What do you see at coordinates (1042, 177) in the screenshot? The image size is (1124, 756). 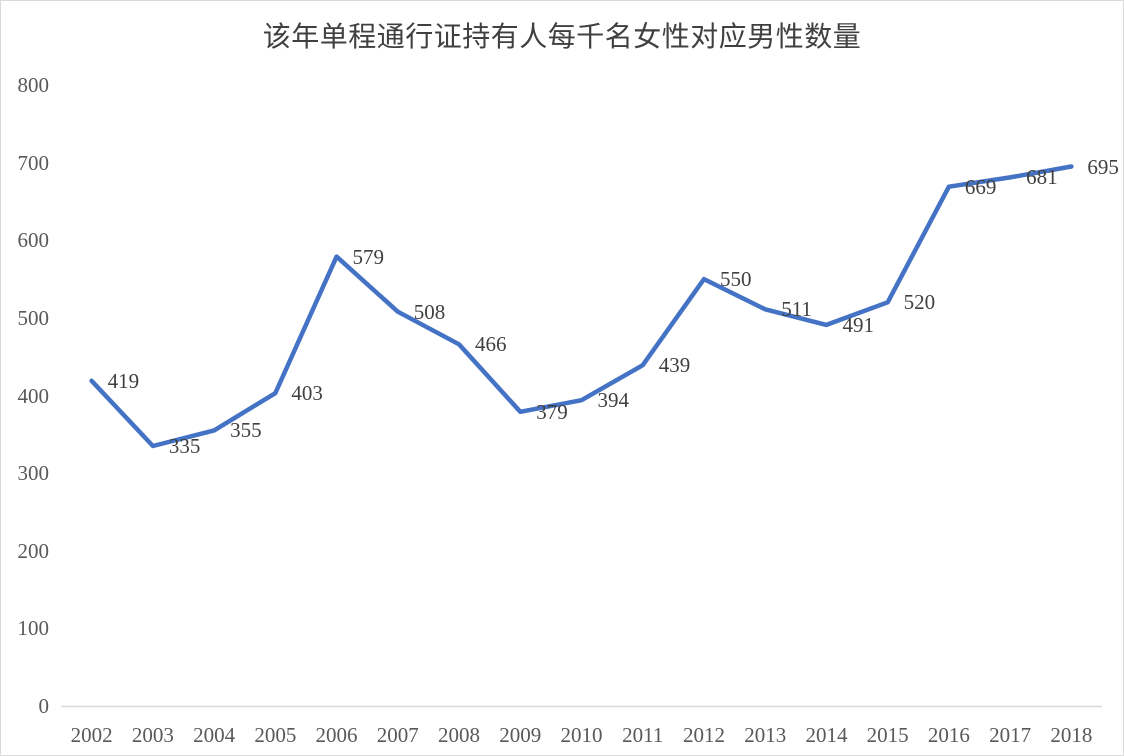 I see `data-label: 681` at bounding box center [1042, 177].